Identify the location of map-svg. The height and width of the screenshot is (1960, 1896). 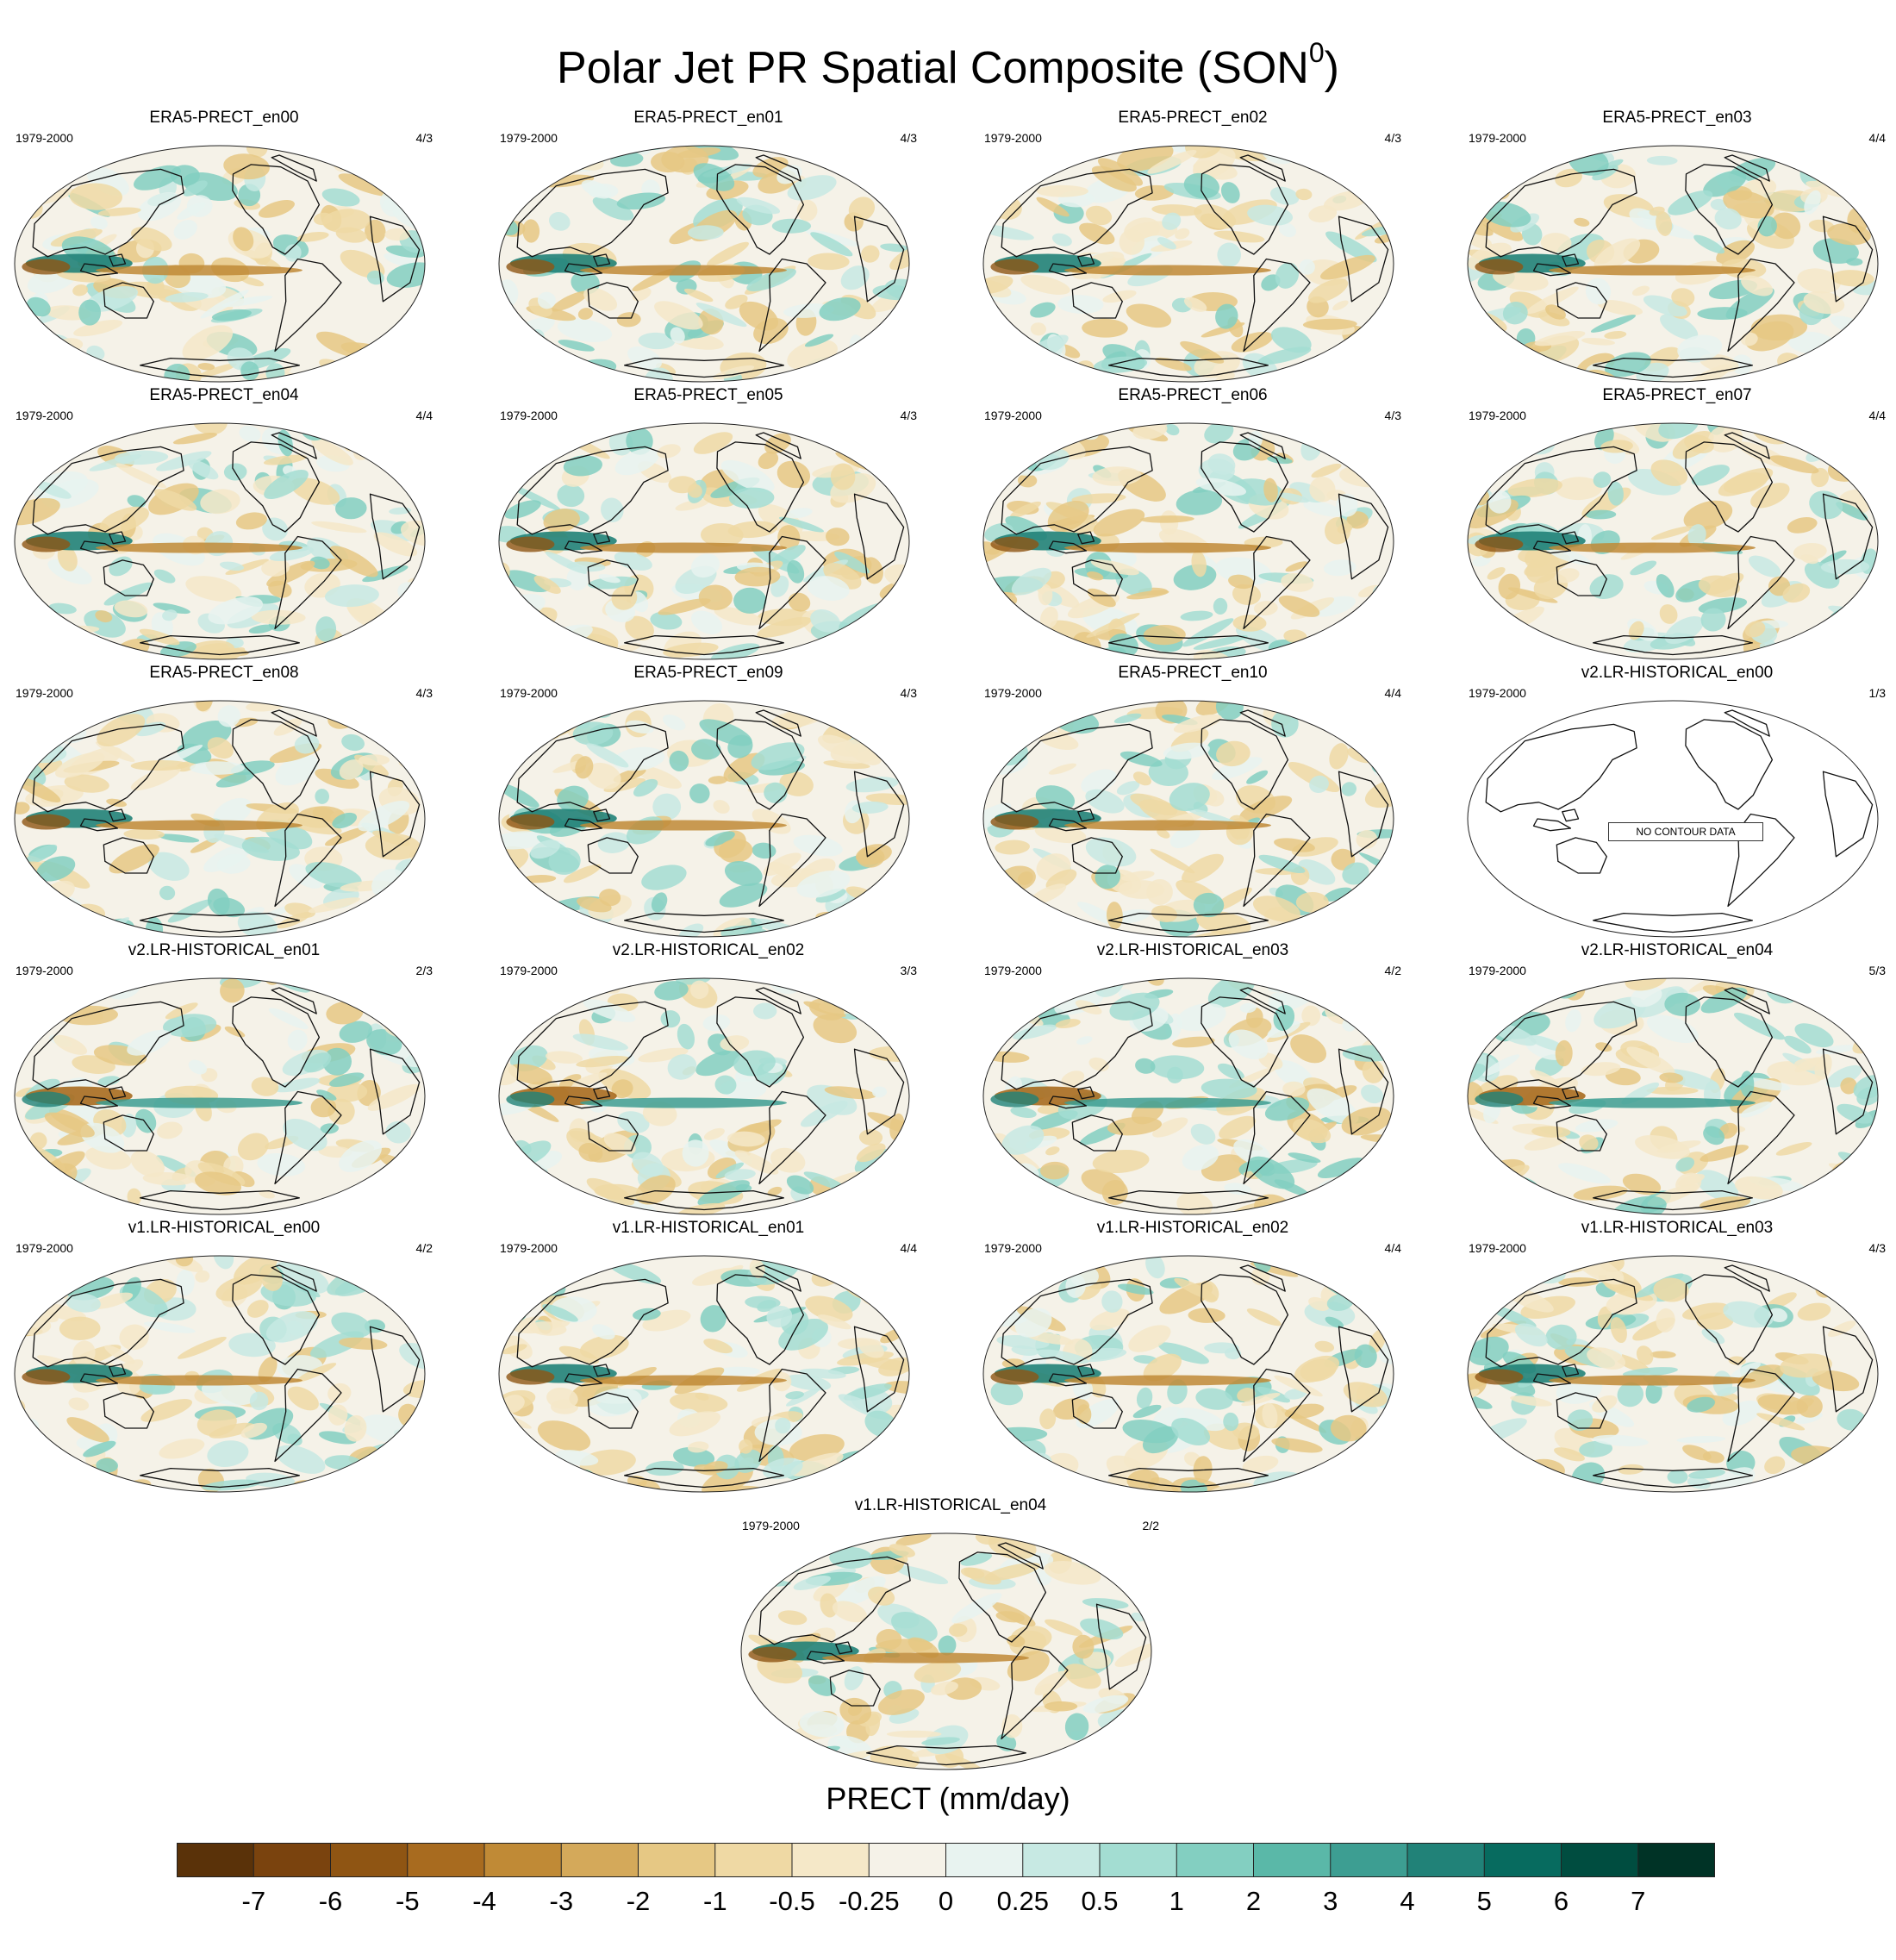
(1673, 819).